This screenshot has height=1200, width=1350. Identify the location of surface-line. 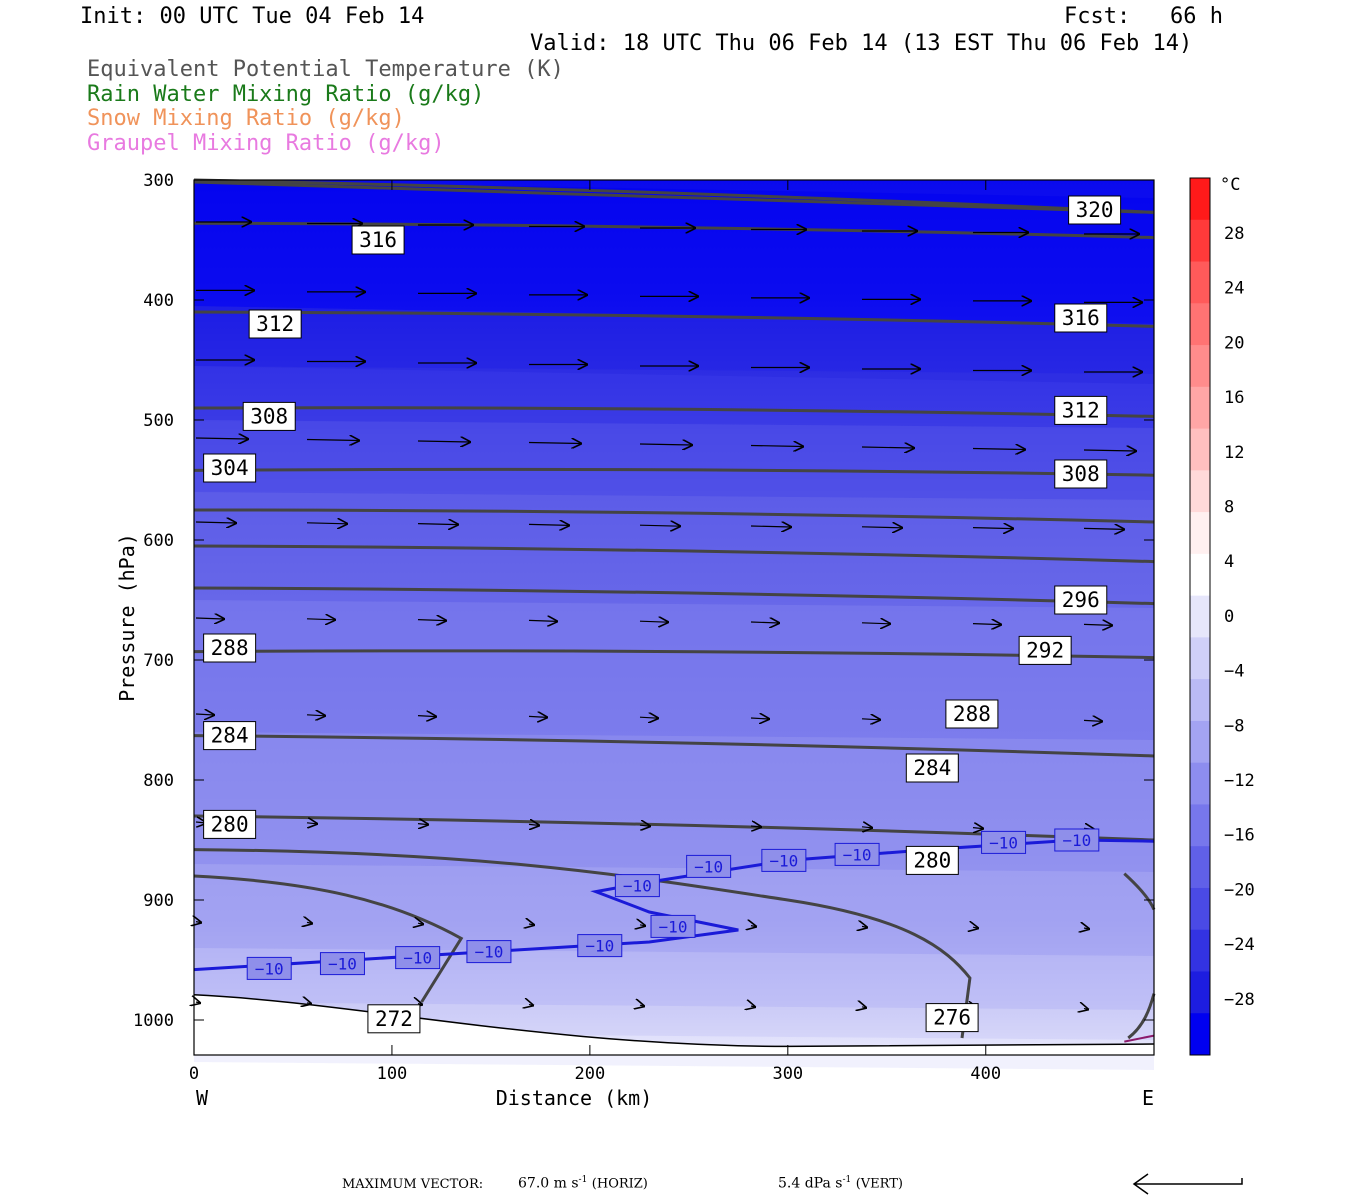
(674, 1021).